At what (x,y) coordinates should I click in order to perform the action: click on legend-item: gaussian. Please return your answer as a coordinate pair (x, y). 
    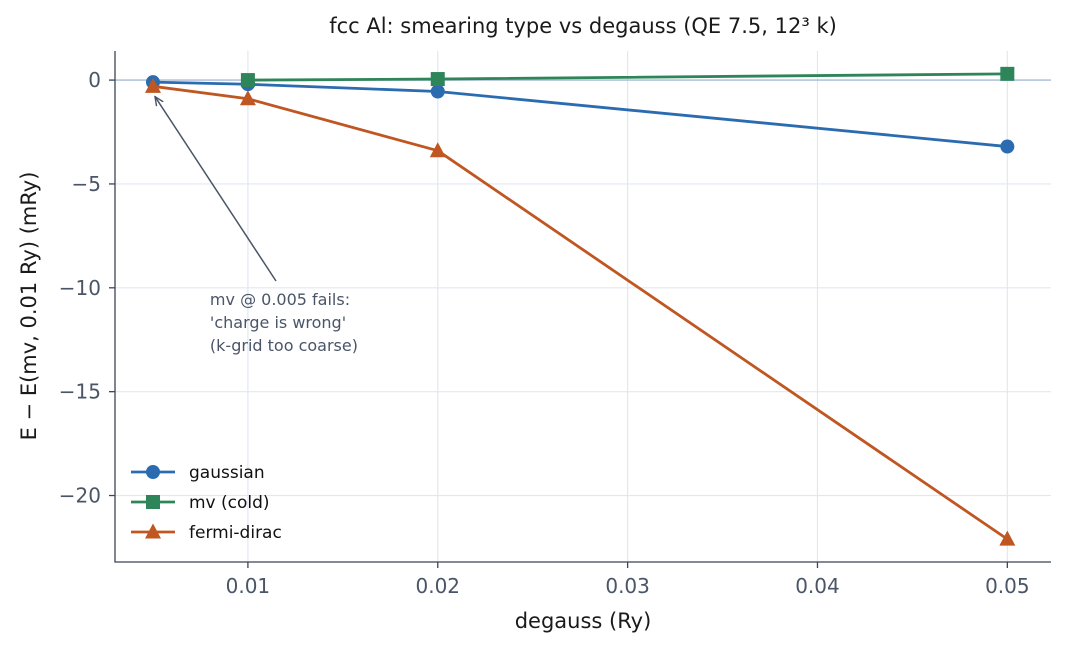
    Looking at the image, I should click on (198, 473).